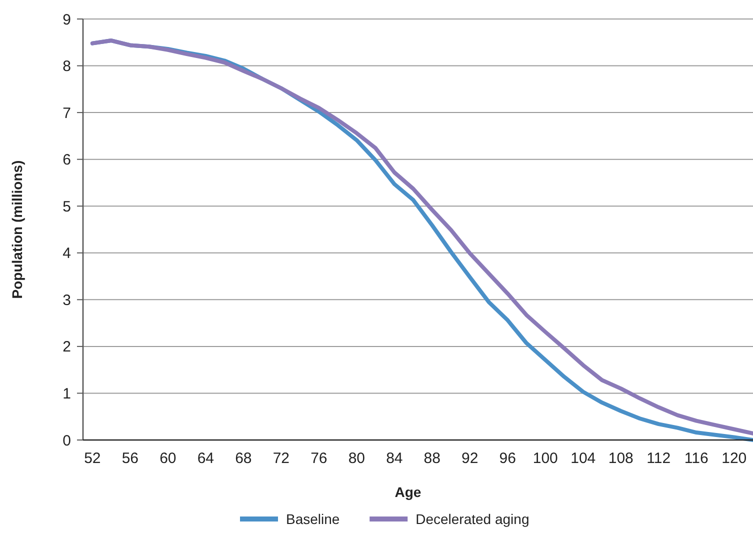 The image size is (753, 558). Describe the element at coordinates (66, 300) in the screenshot. I see `y-tick-label: 3` at that location.